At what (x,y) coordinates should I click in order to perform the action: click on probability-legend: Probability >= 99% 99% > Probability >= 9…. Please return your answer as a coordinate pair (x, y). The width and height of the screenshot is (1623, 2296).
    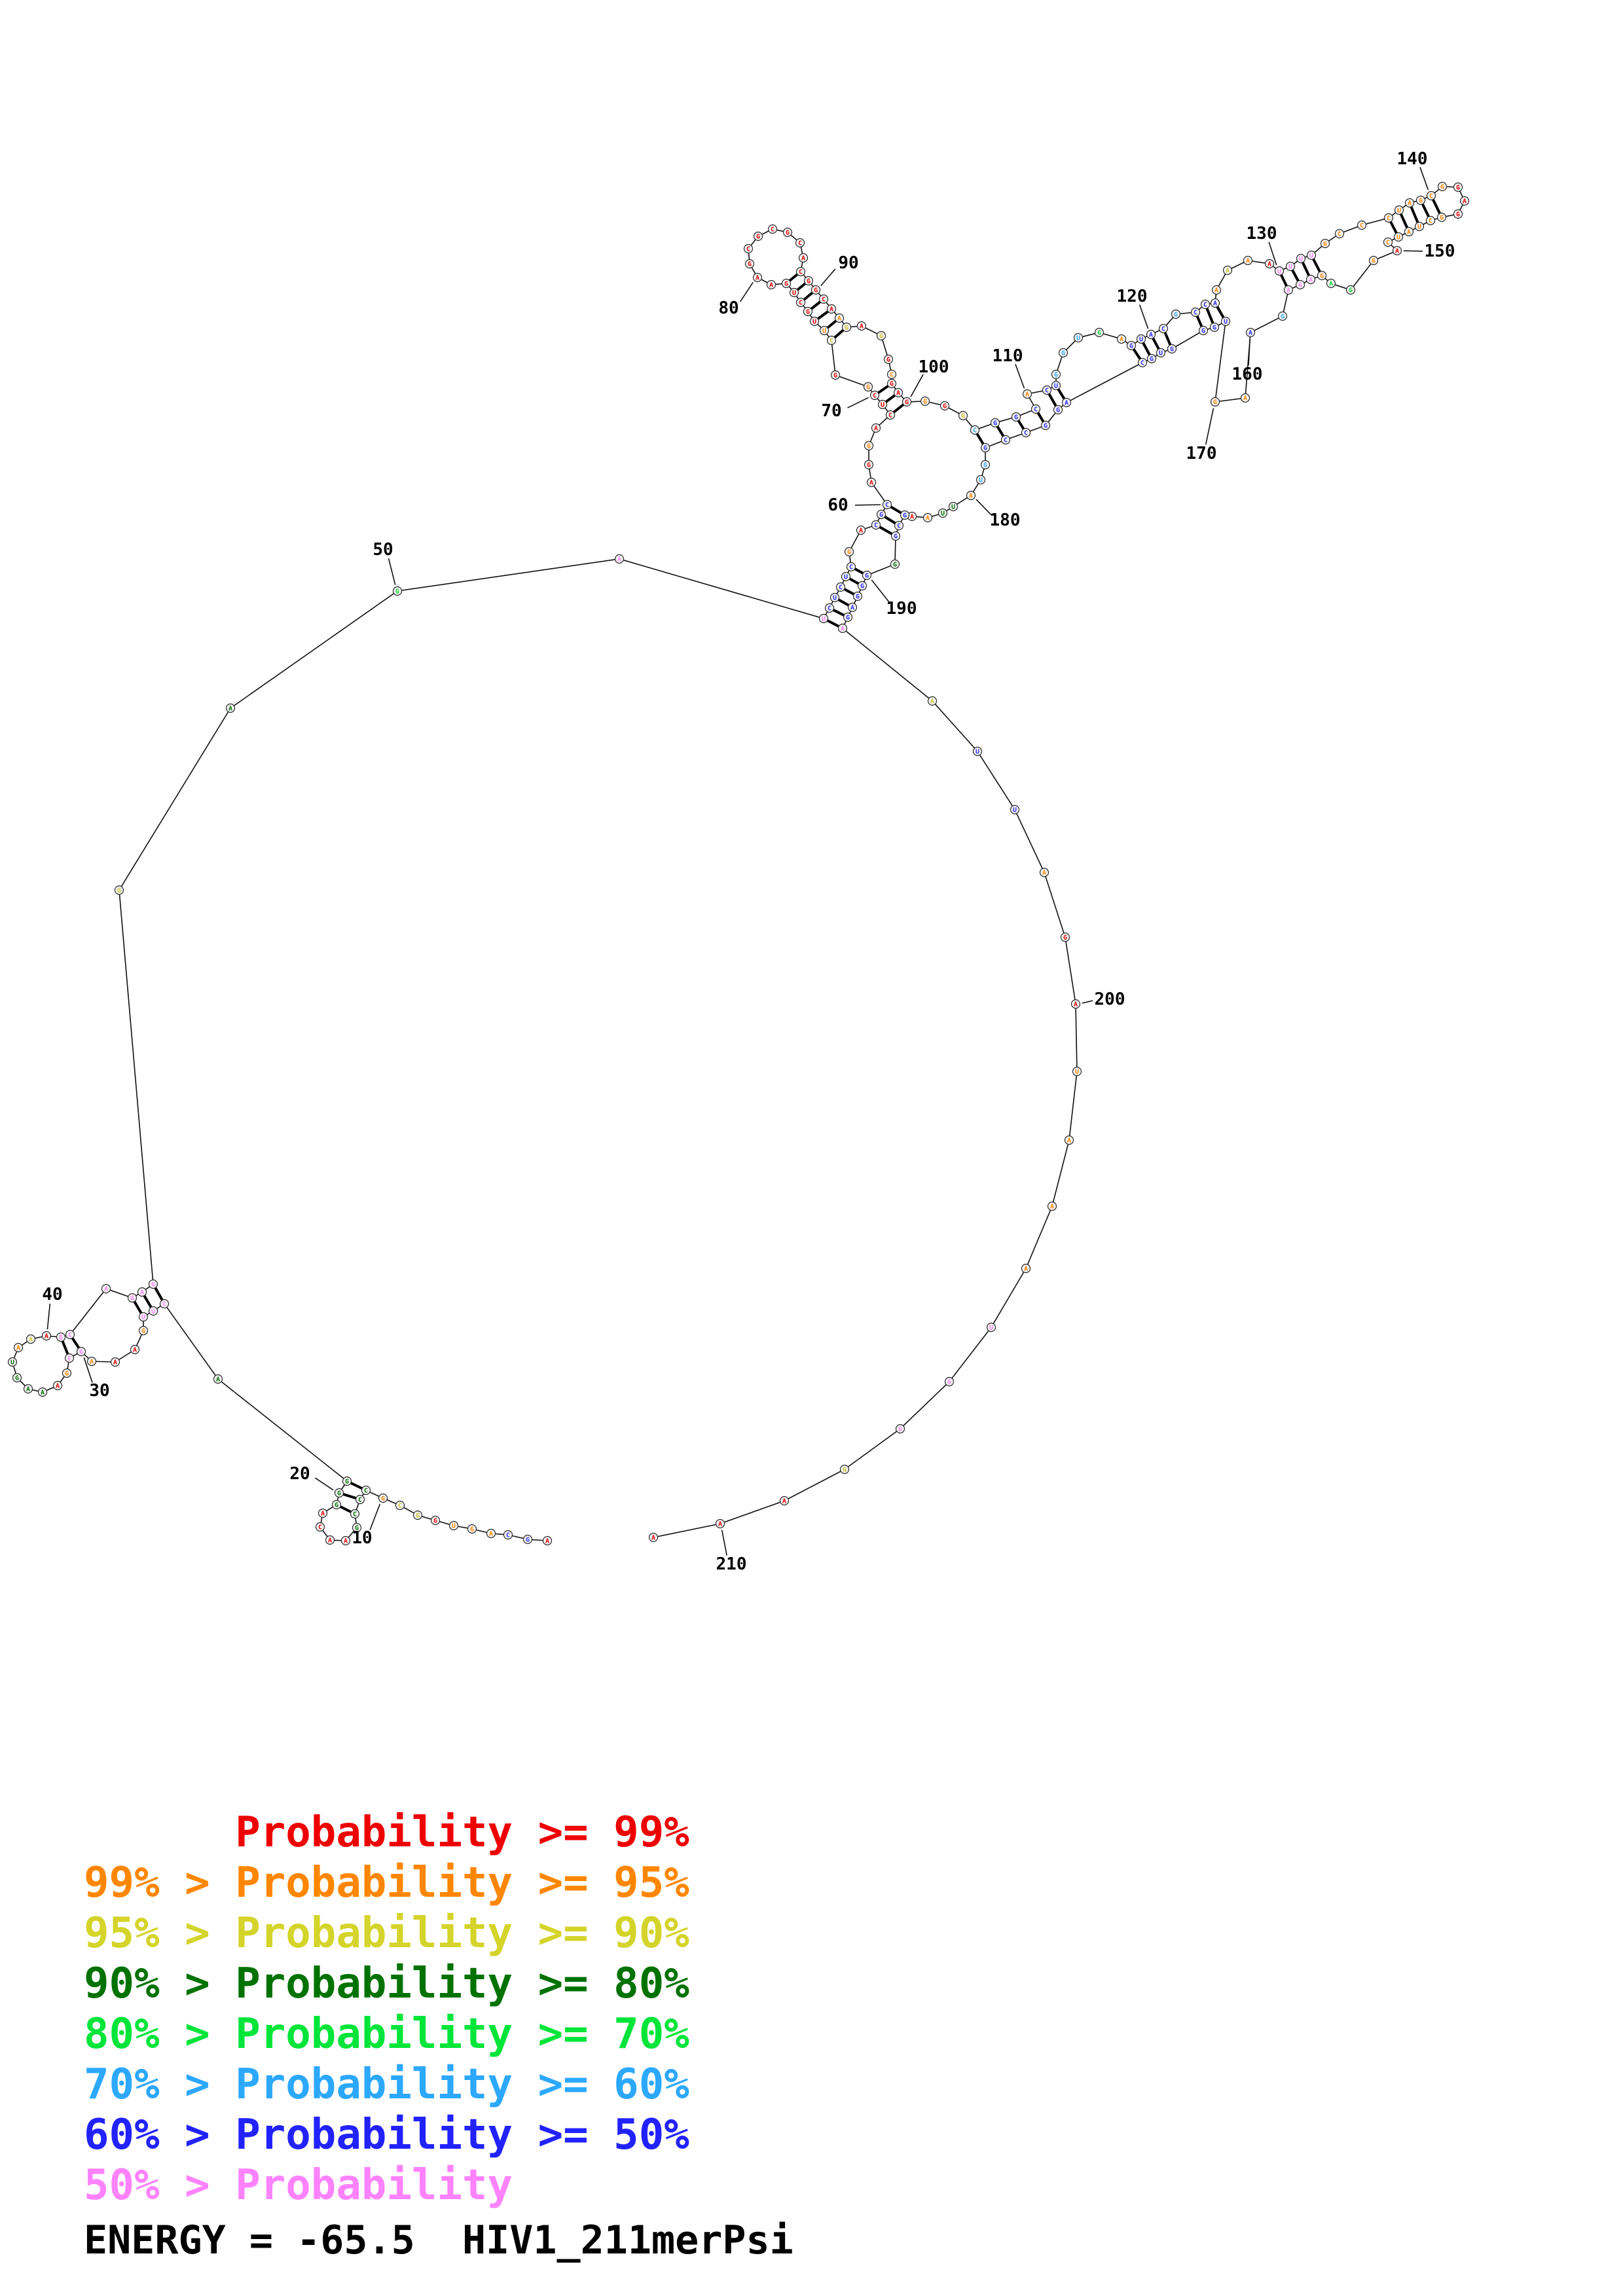
    Looking at the image, I should click on (386, 2009).